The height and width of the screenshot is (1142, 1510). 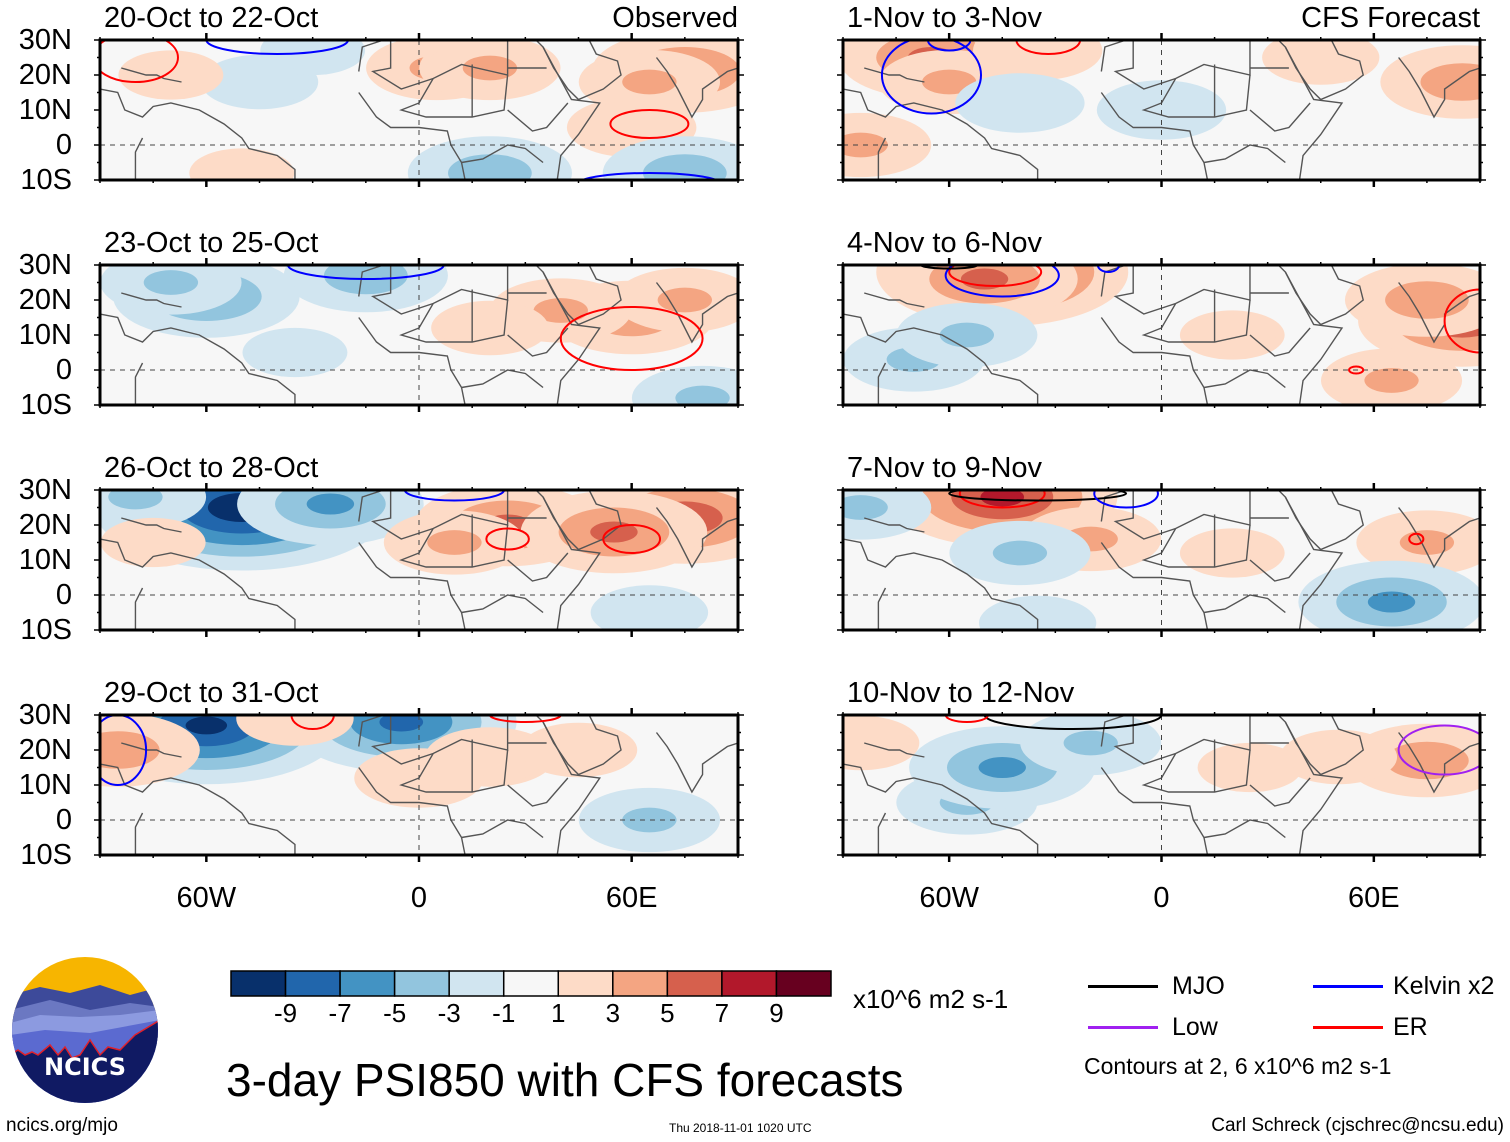 I want to click on colorbar-units: x10^6 m2 s-1, so click(x=931, y=999).